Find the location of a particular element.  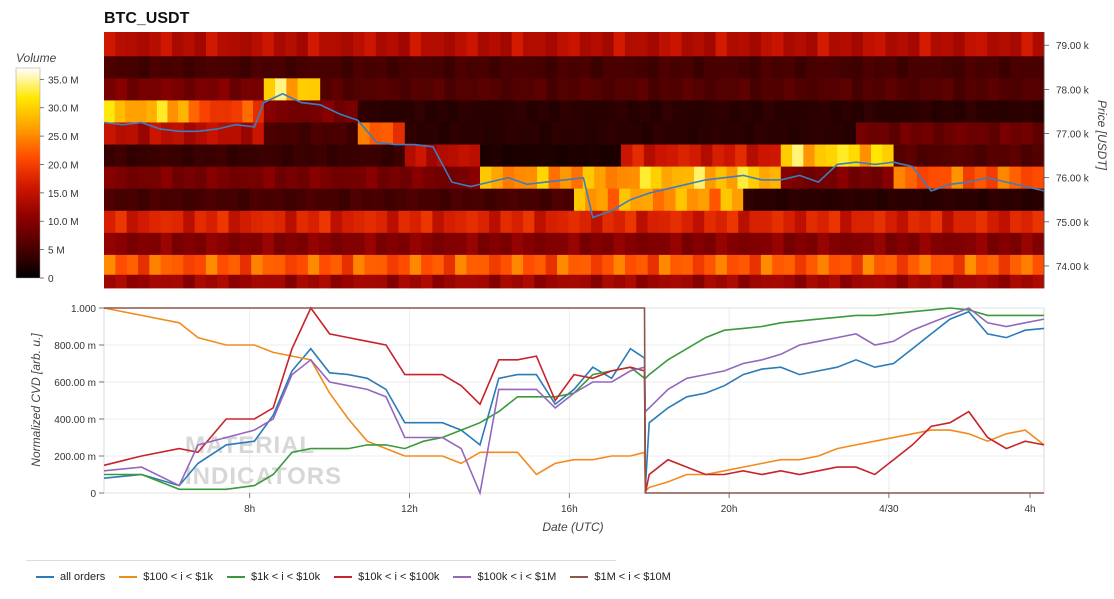

cvd-x-tick-label: 16h is located at coordinates (569, 509).